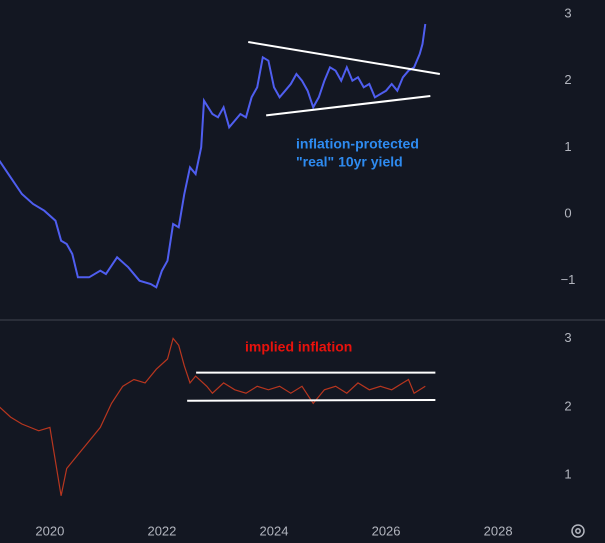 This screenshot has height=543, width=605. Describe the element at coordinates (386, 530) in the screenshot. I see `x-tick-label: 2026` at that location.